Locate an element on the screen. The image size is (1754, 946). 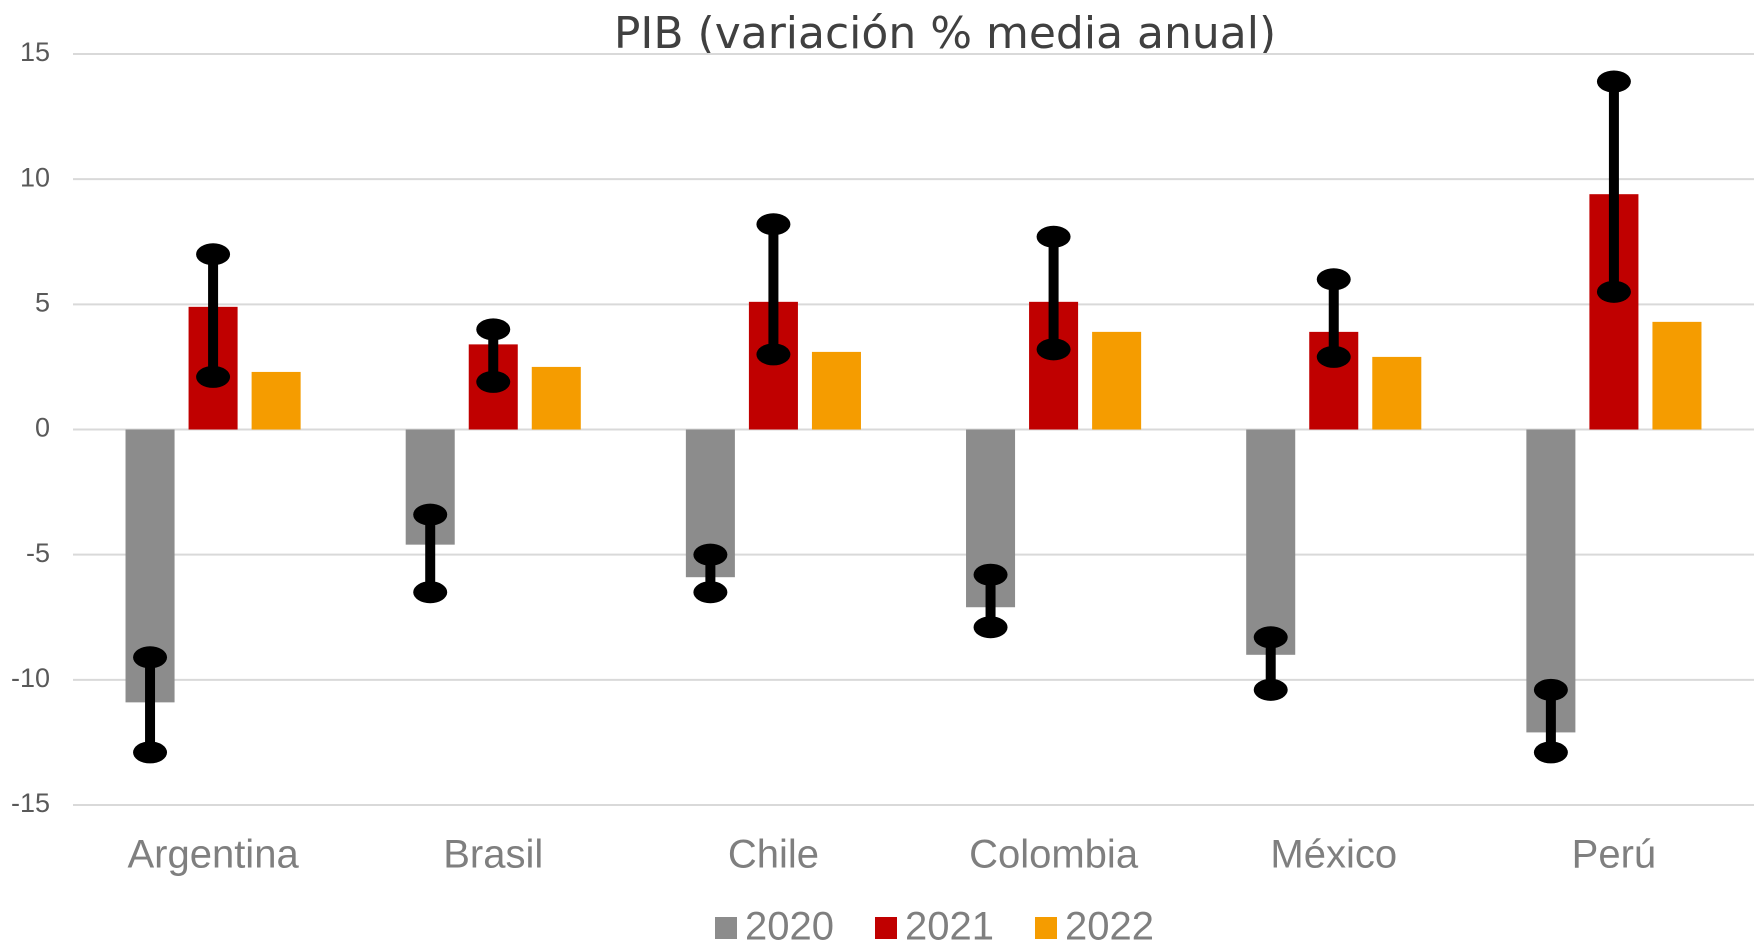
legend-label: 2022 is located at coordinates (1109, 925).